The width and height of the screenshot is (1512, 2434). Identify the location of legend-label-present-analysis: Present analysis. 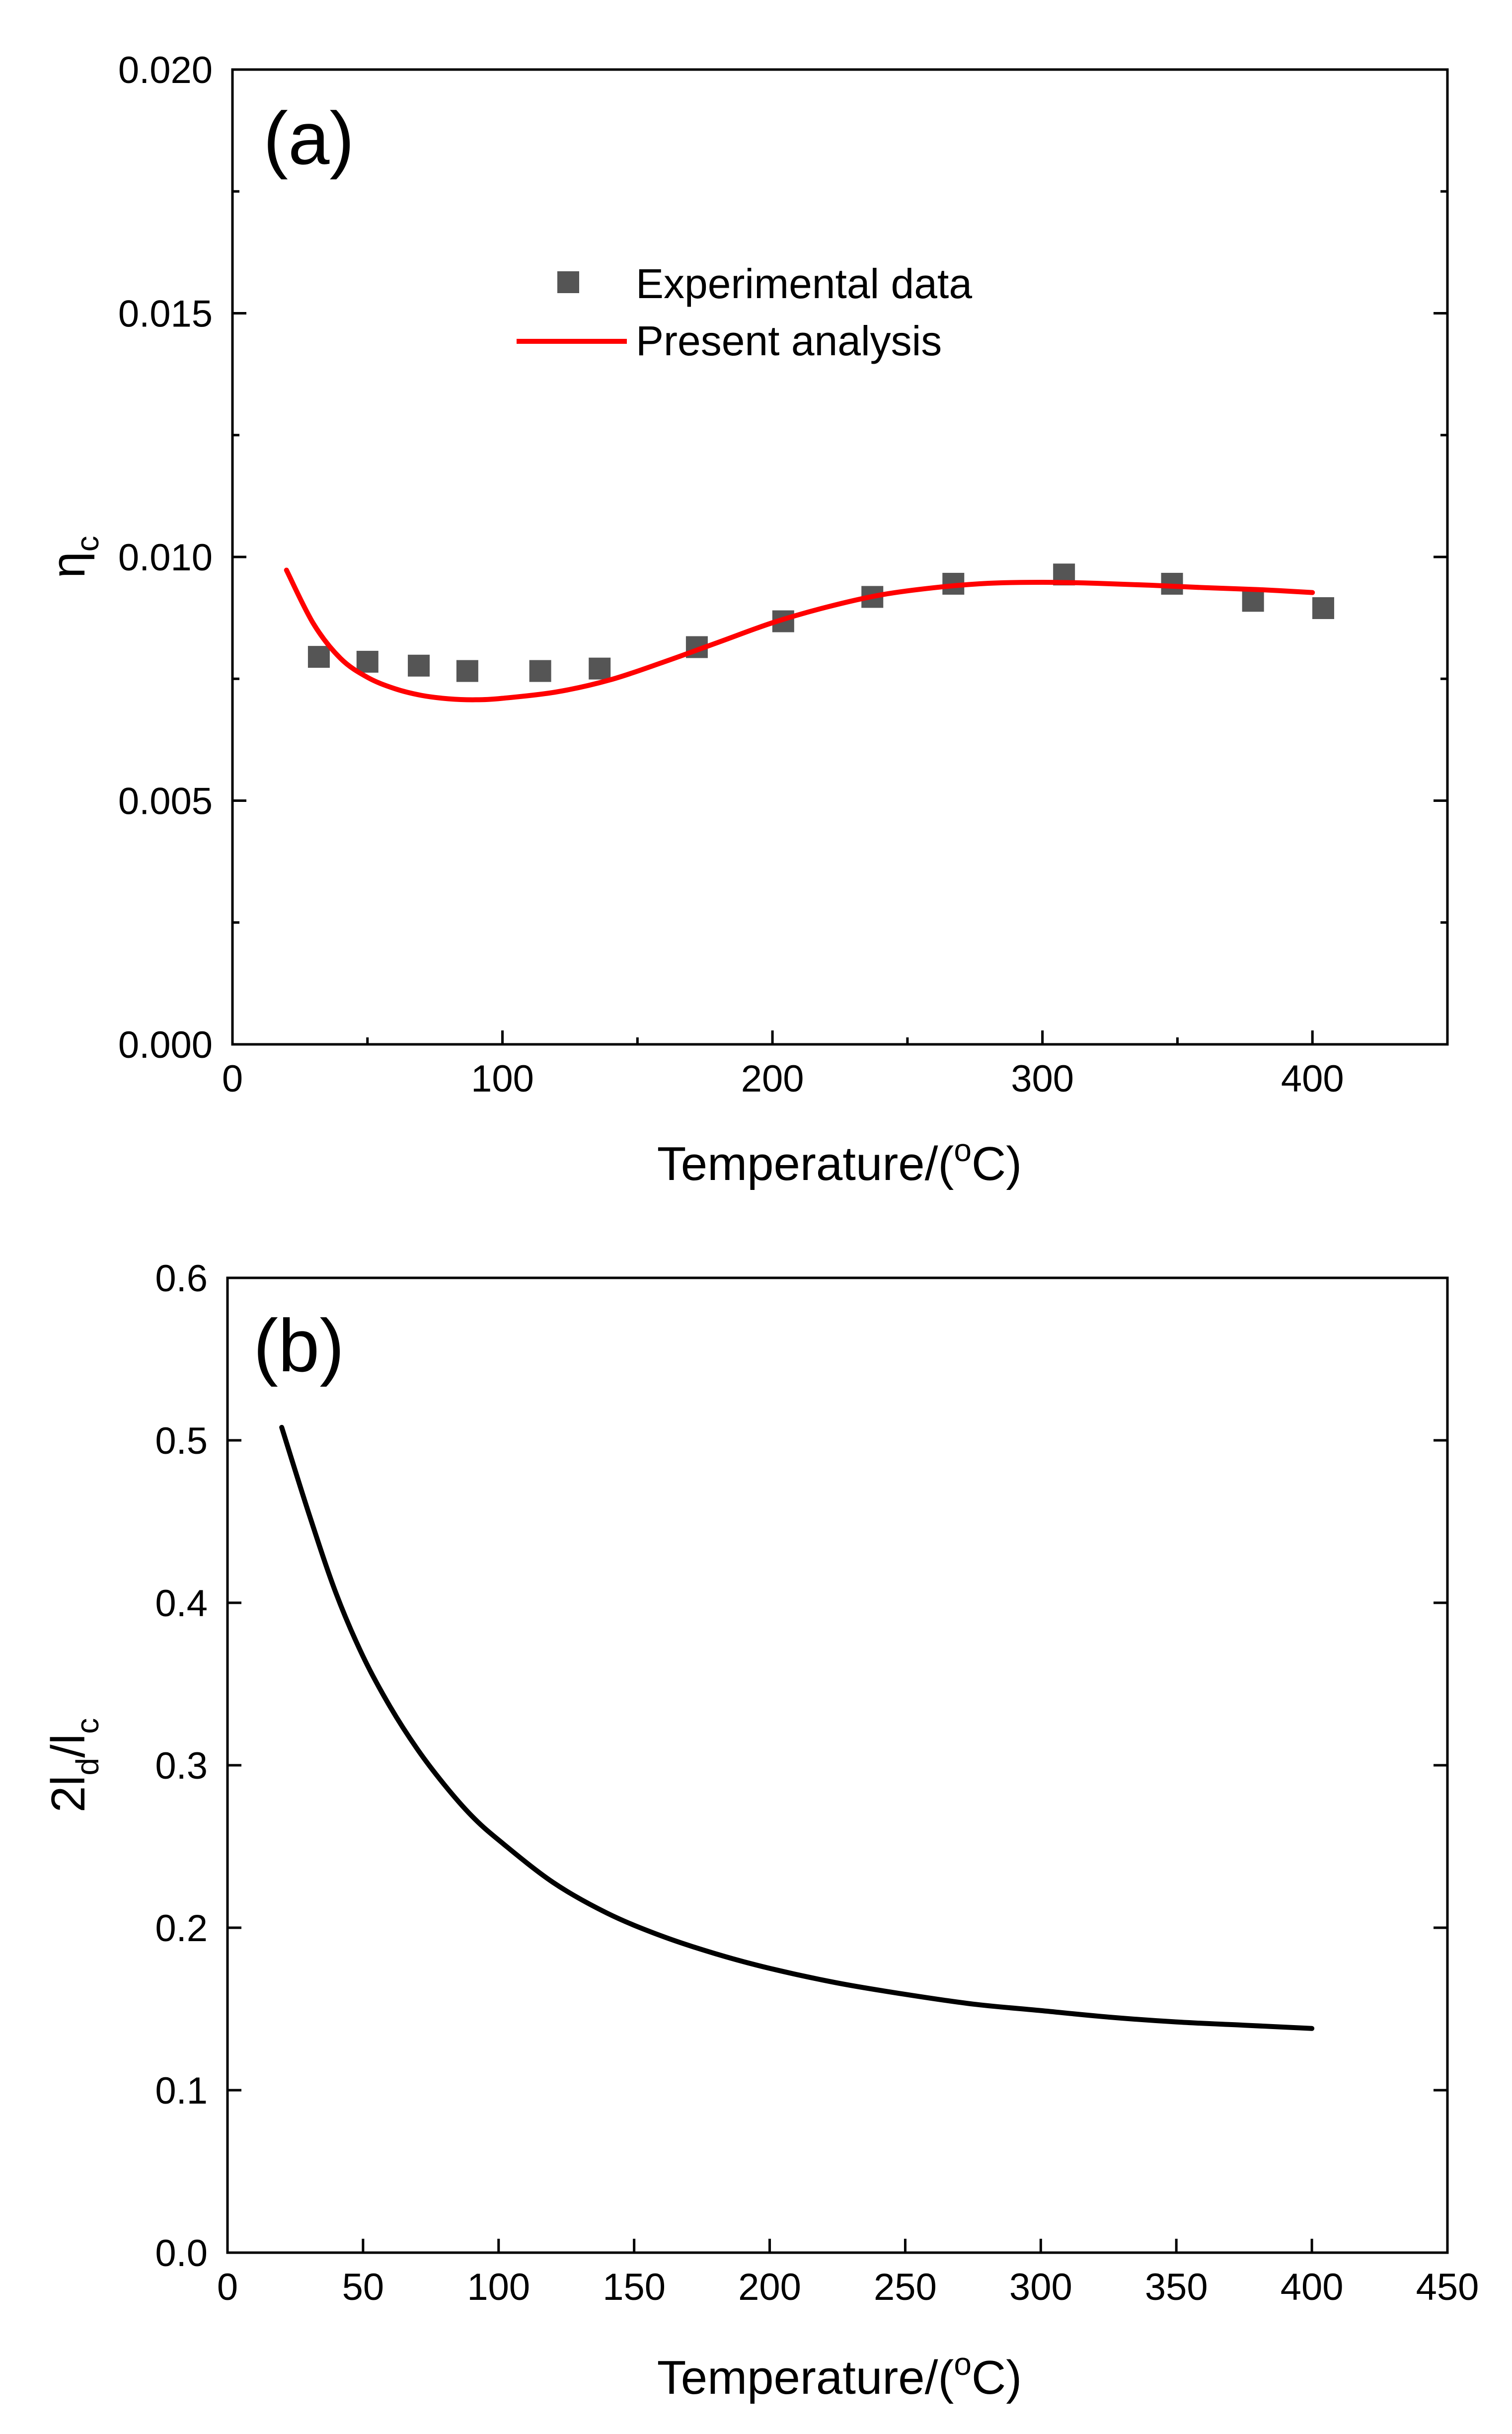
(789, 341).